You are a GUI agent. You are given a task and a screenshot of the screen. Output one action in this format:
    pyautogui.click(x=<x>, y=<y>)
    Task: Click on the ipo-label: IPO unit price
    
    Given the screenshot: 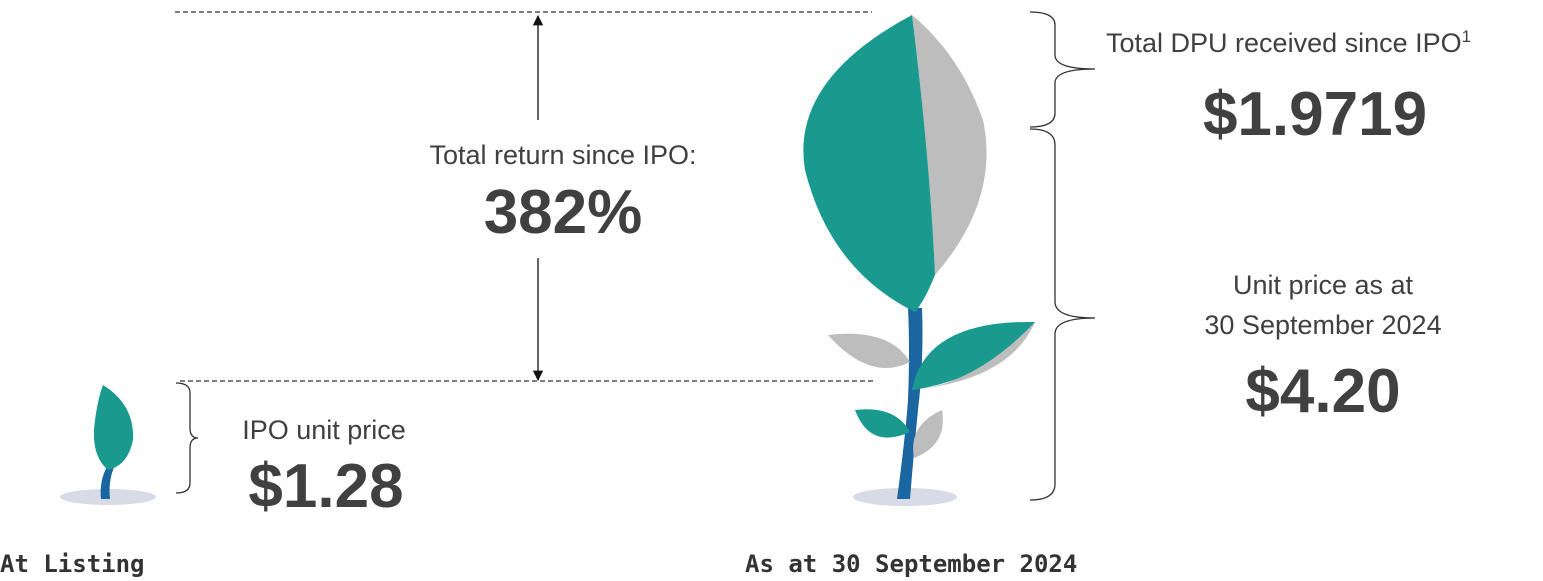 What is the action you would take?
    pyautogui.click(x=324, y=430)
    